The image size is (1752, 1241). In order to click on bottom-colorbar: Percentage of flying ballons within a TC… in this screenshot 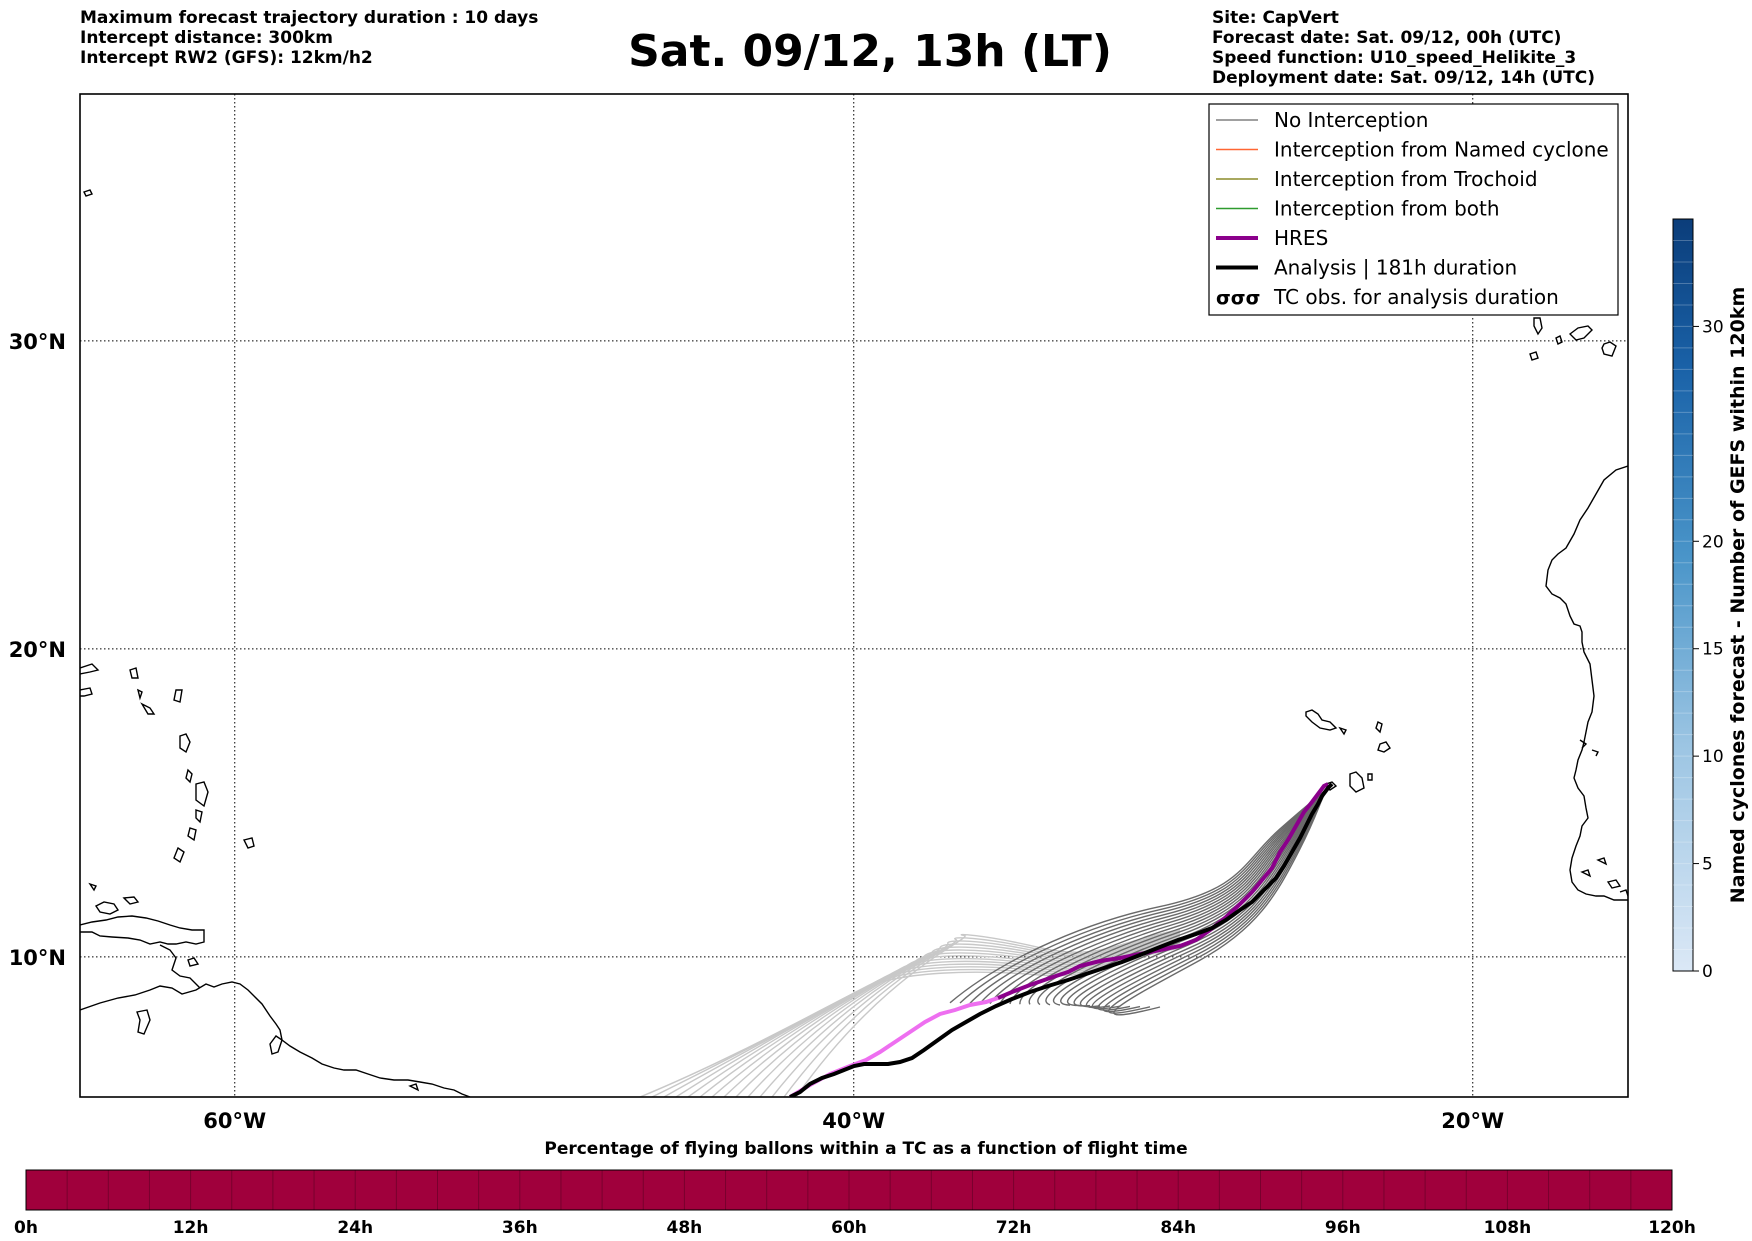, I will do `click(855, 1188)`.